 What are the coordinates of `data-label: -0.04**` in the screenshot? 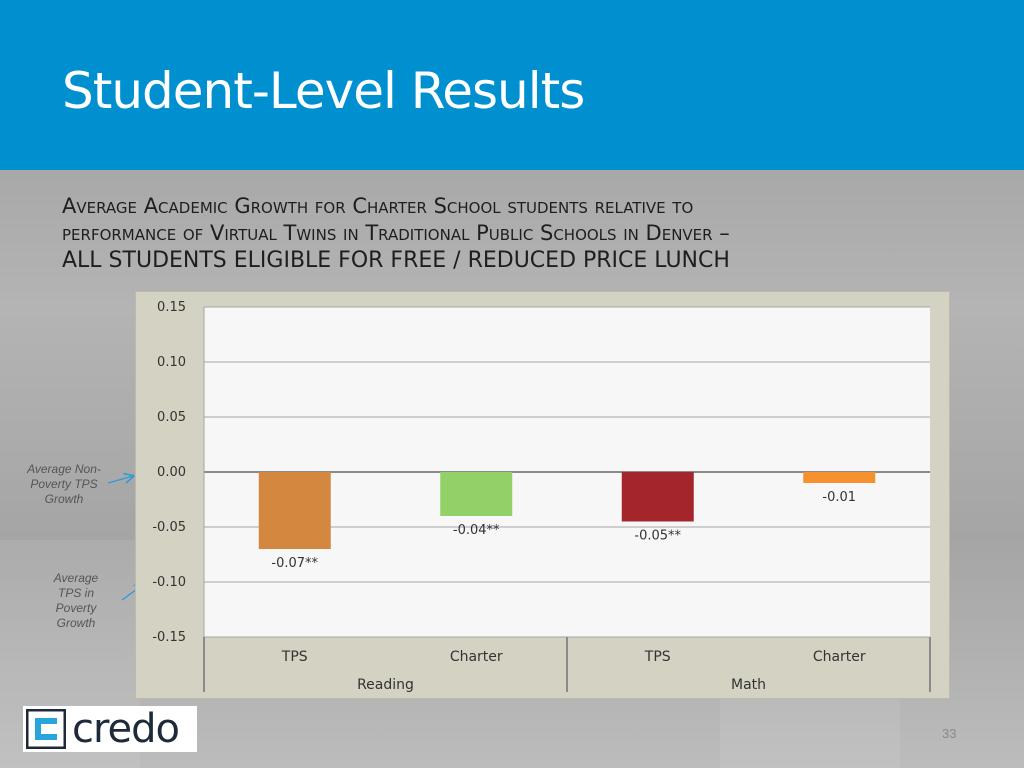 It's located at (476, 530).